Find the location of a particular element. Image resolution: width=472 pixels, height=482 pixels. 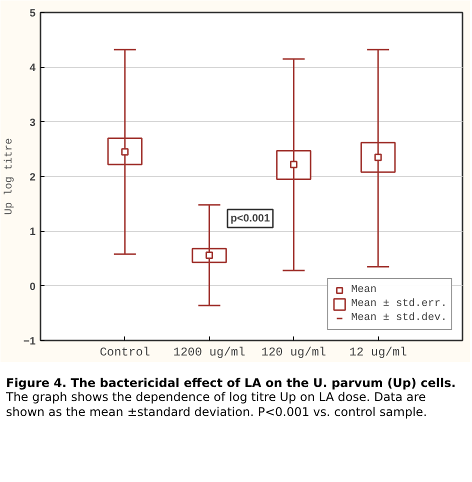

y-tick-label: 0 is located at coordinates (33, 286).